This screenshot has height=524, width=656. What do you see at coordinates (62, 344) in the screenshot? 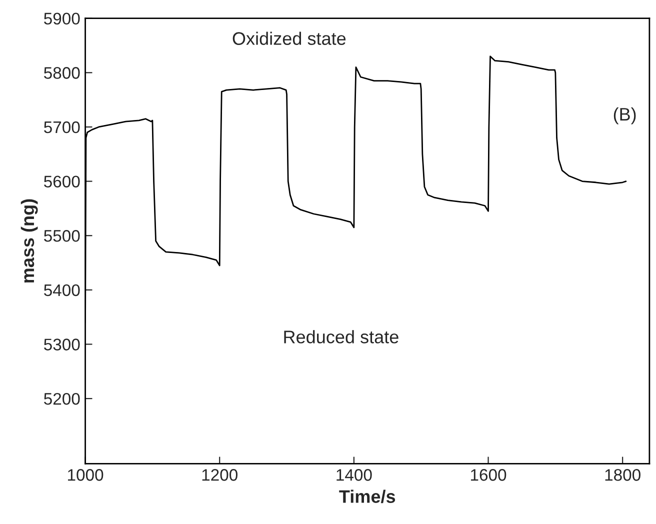
I see `y-tick-label: 5300` at bounding box center [62, 344].